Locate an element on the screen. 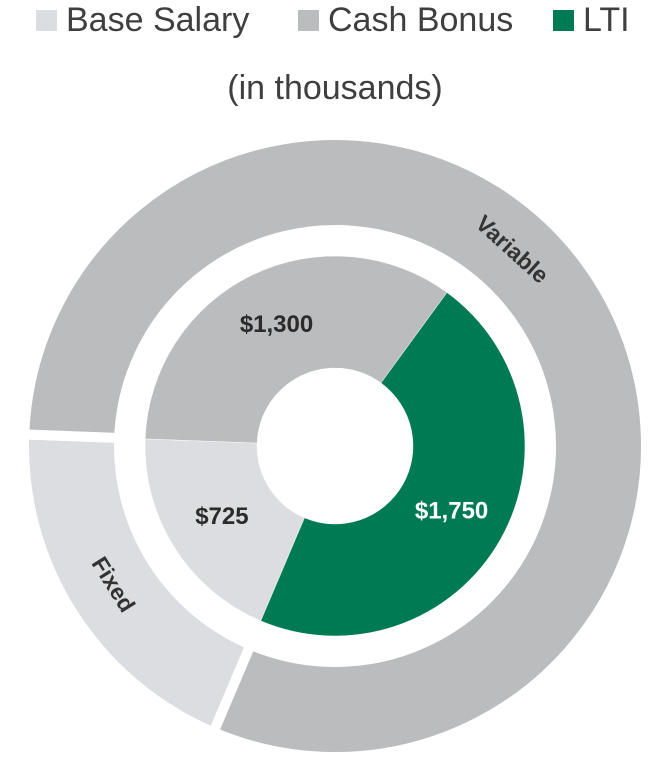 The width and height of the screenshot is (671, 783). value-label: $1,750 is located at coordinates (451, 510).